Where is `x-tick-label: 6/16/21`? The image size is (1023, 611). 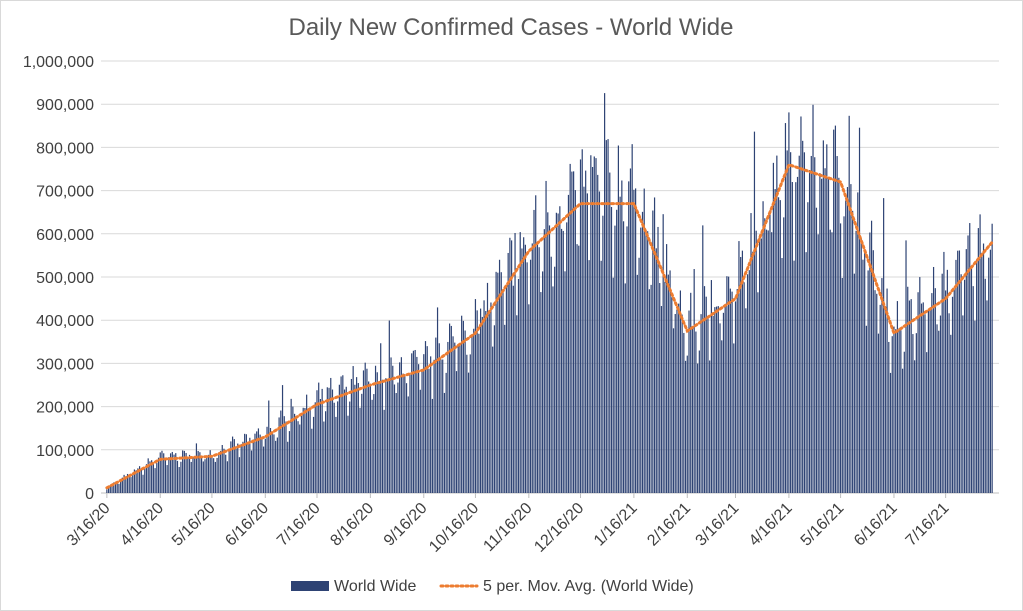
x-tick-label: 6/16/21 is located at coordinates (876, 525).